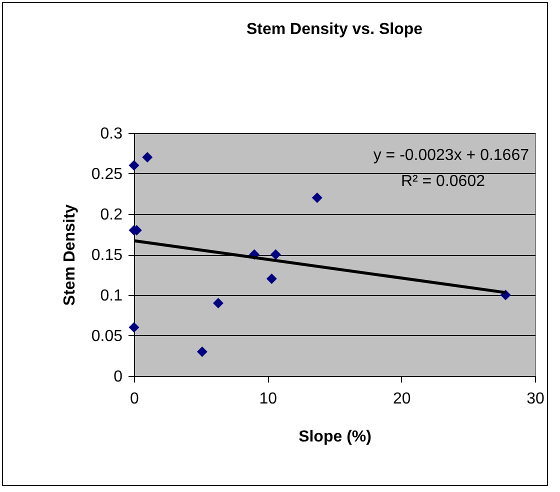  I want to click on y-tick-label: 0.15, so click(107, 255).